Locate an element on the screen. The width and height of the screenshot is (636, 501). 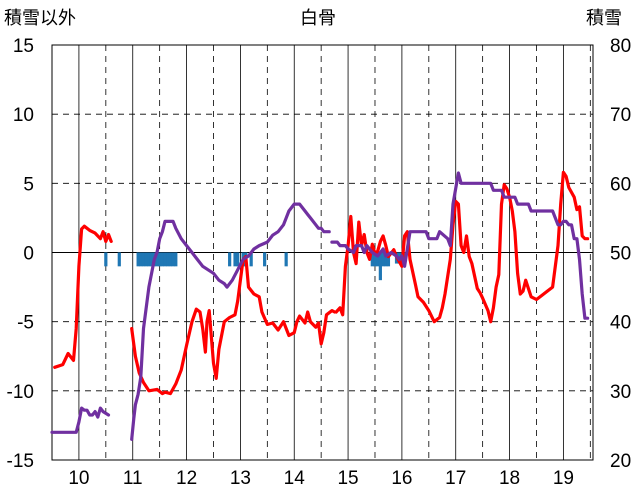
left-tick-label: -10 is located at coordinates (20, 392).